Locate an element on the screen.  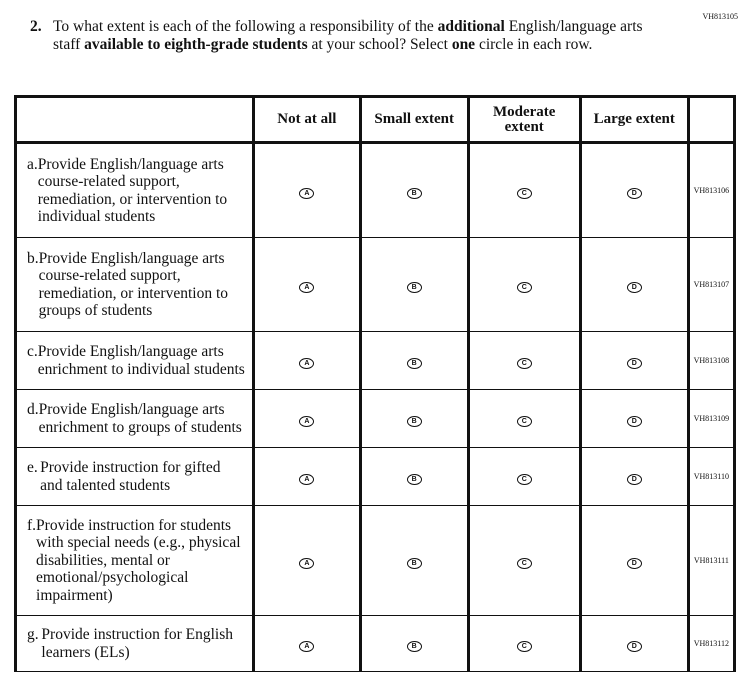
row-code: VH813107 is located at coordinates (711, 284).